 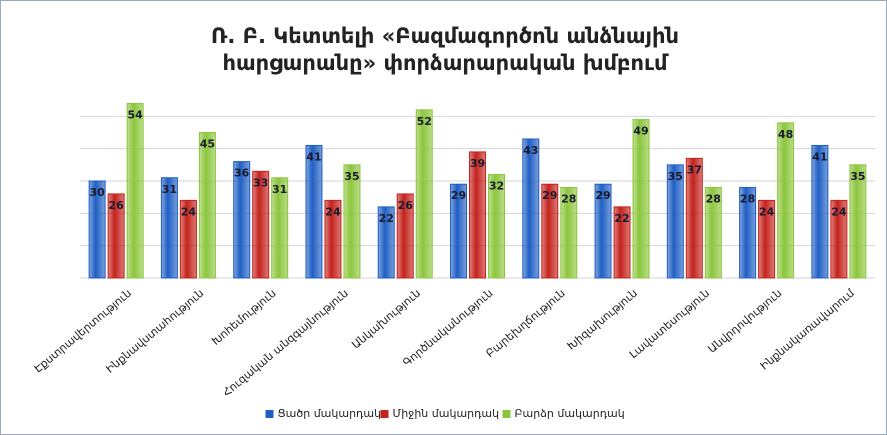 What do you see at coordinates (260, 182) in the screenshot?
I see `data-label: 33` at bounding box center [260, 182].